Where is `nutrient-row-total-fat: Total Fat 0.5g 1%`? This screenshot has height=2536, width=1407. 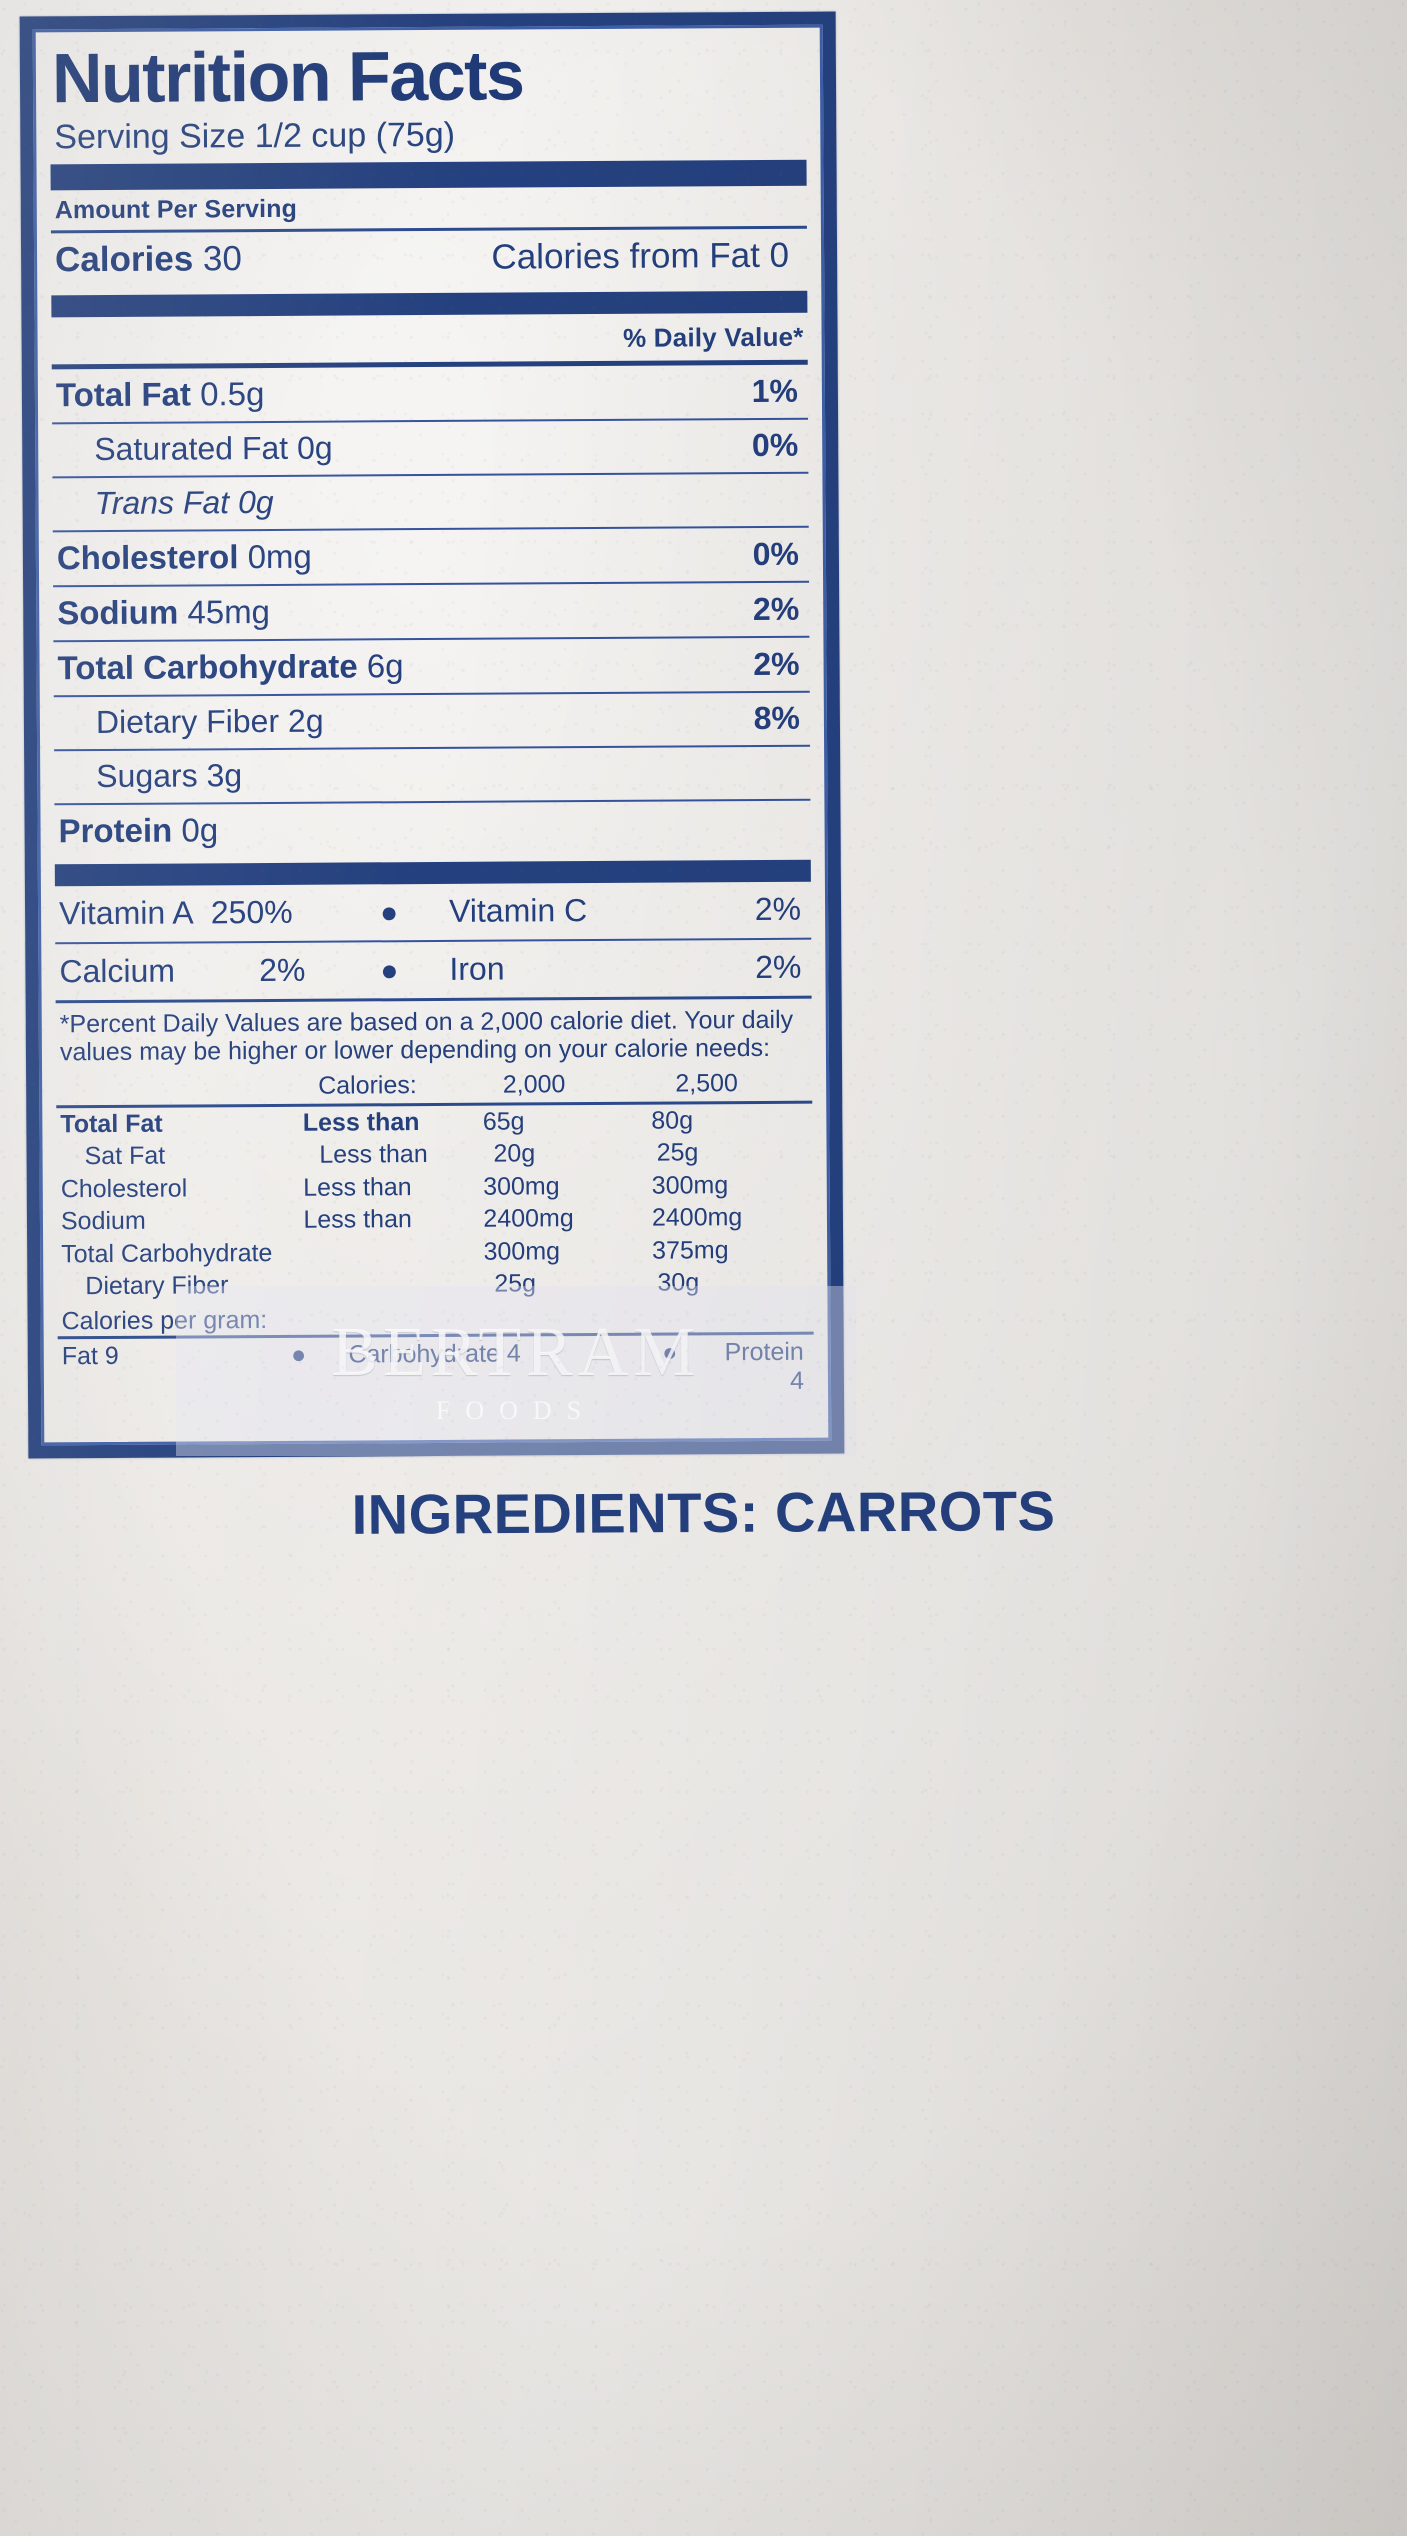
nutrient-row-total-fat: Total Fat 0.5g 1% is located at coordinates (430, 393).